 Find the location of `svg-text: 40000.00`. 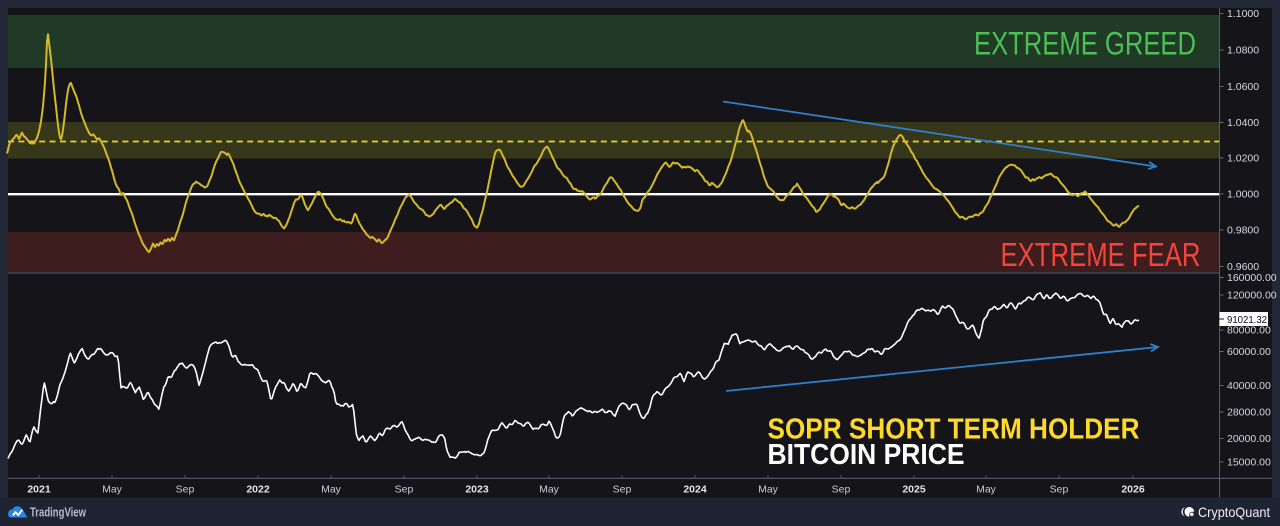

svg-text: 40000.00 is located at coordinates (1249, 386).